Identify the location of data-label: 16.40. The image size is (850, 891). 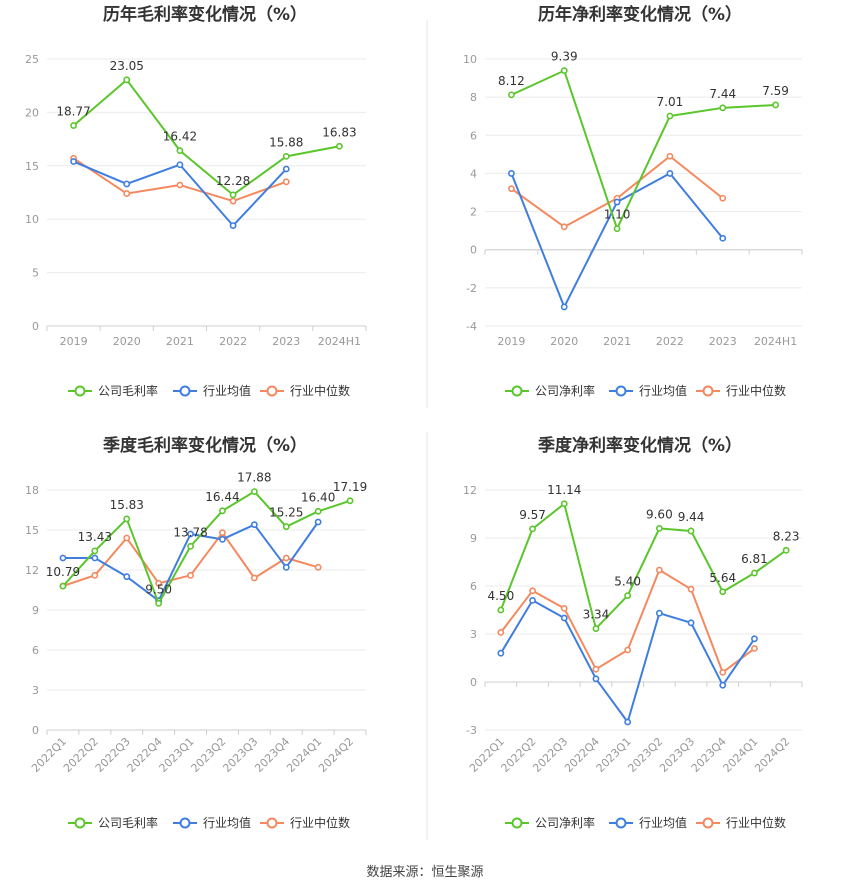
(318, 497).